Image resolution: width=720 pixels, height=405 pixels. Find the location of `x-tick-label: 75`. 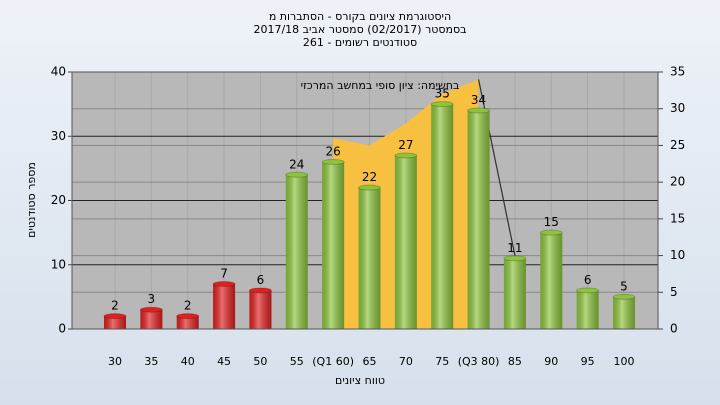

x-tick-label: 75 is located at coordinates (442, 361).